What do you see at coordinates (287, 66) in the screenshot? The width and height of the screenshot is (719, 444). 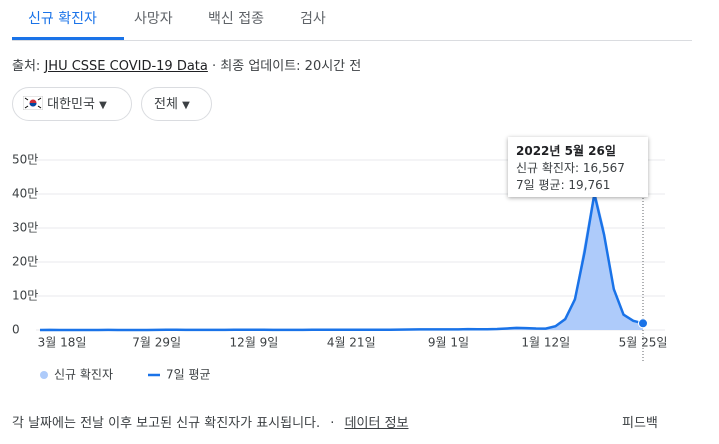 I see `updated: · 최종 업데이트: 20시간 전` at bounding box center [287, 66].